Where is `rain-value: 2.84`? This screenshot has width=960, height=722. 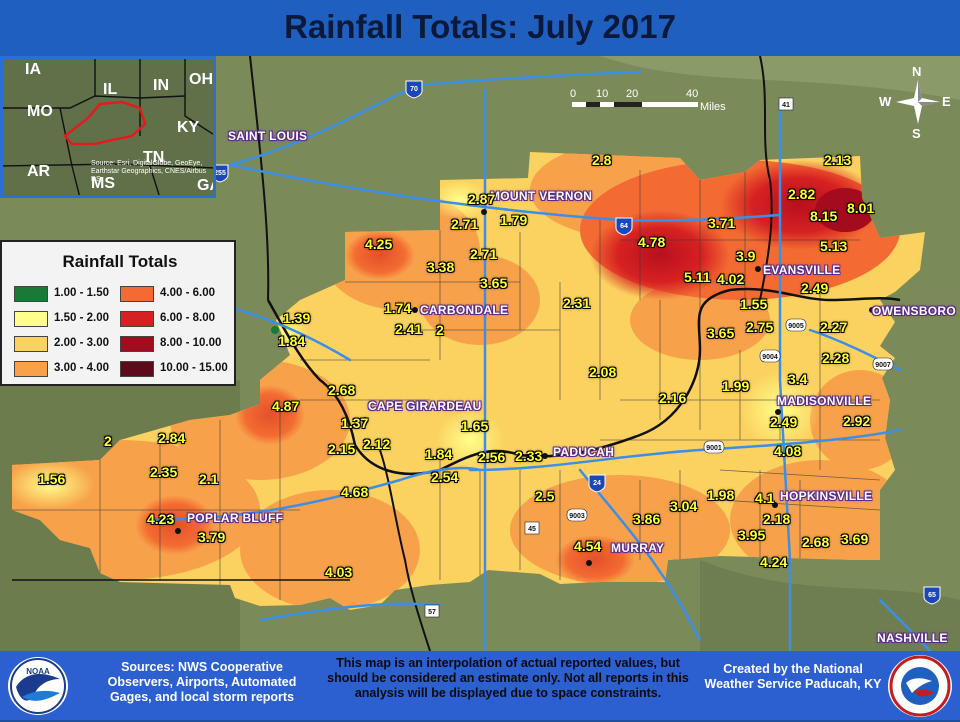
rain-value: 2.84 is located at coordinates (172, 438).